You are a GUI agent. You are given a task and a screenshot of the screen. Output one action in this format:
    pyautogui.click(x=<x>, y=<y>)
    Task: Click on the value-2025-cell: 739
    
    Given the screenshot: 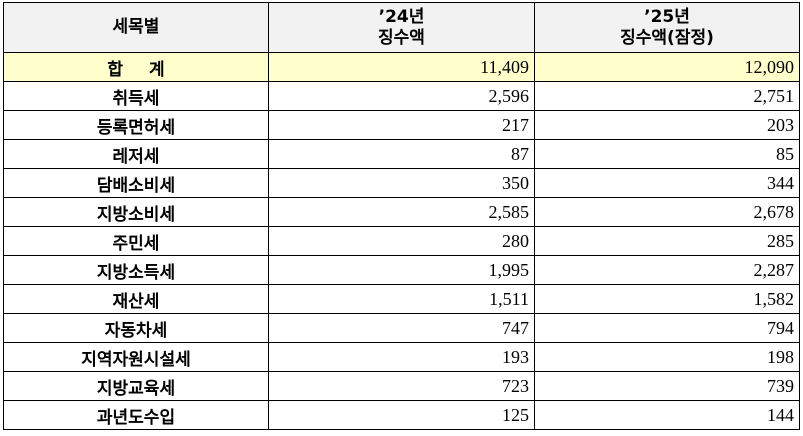 What is the action you would take?
    pyautogui.click(x=667, y=386)
    